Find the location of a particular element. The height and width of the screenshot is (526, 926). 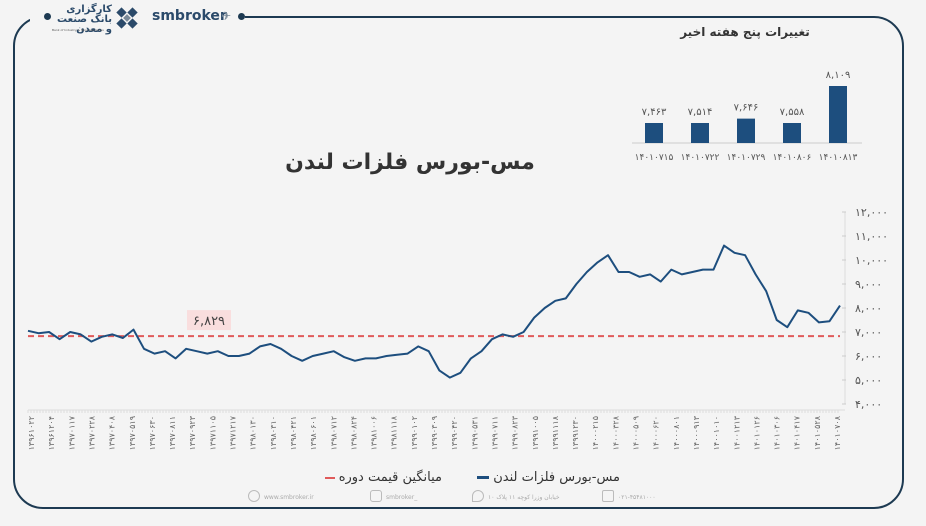

x-tick-label: ۱۳۹۸۰۴۲۱ is located at coordinates (293, 433).